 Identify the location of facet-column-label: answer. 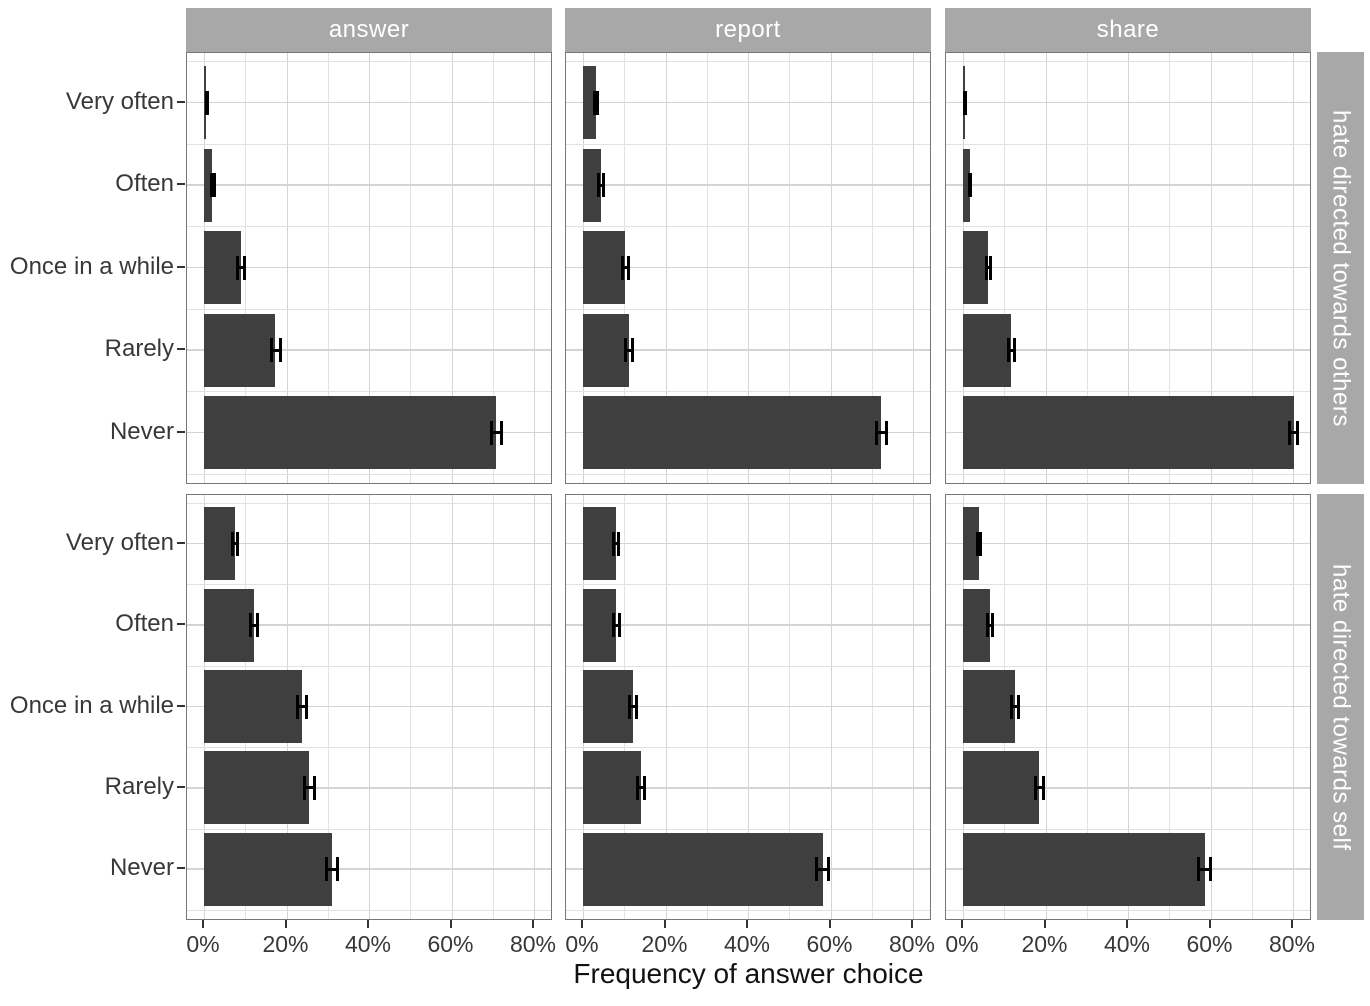
(369, 29).